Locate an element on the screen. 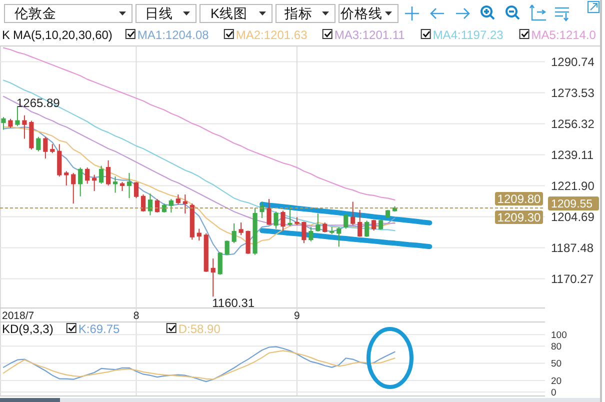 Image resolution: width=605 pixels, height=402 pixels. text: K is located at coordinates (6, 35).